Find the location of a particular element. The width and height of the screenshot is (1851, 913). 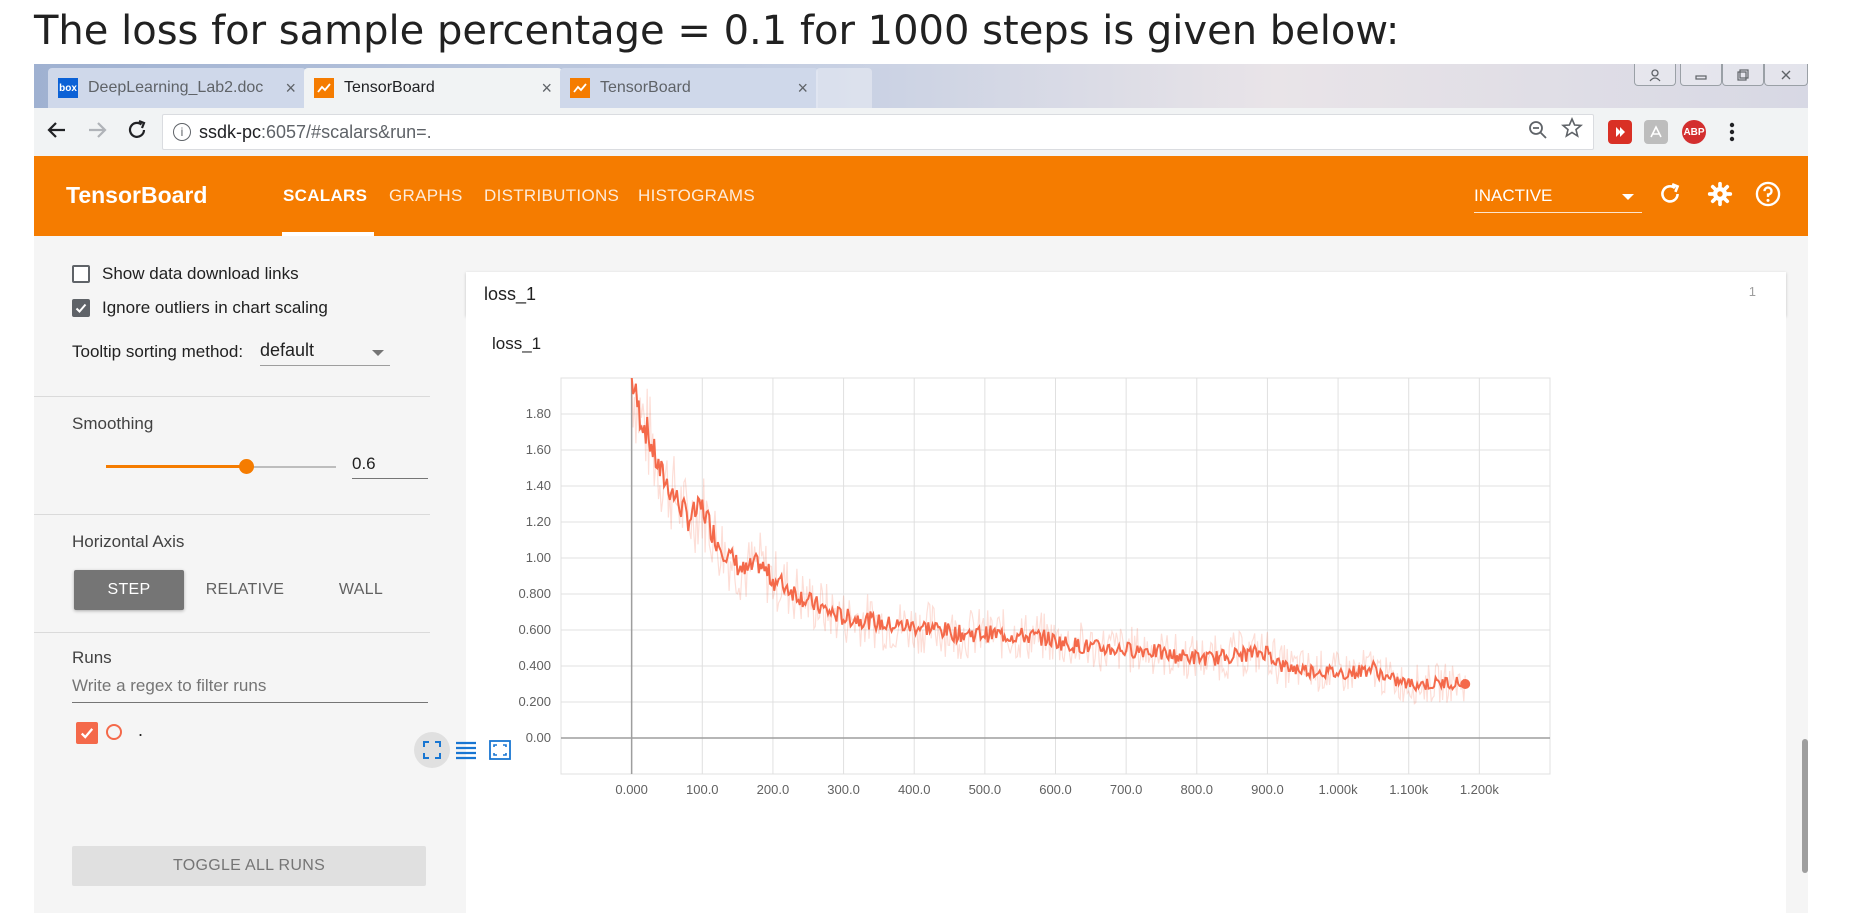

reload-icon is located at coordinates (137, 133).